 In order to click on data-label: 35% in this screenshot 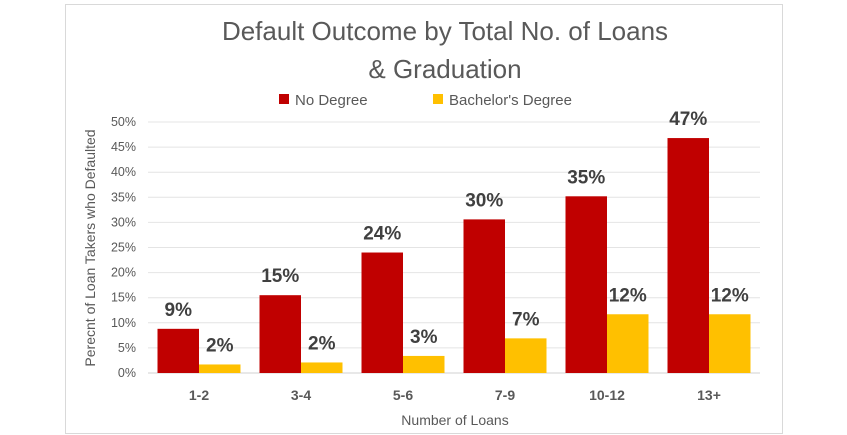, I will do `click(586, 177)`.